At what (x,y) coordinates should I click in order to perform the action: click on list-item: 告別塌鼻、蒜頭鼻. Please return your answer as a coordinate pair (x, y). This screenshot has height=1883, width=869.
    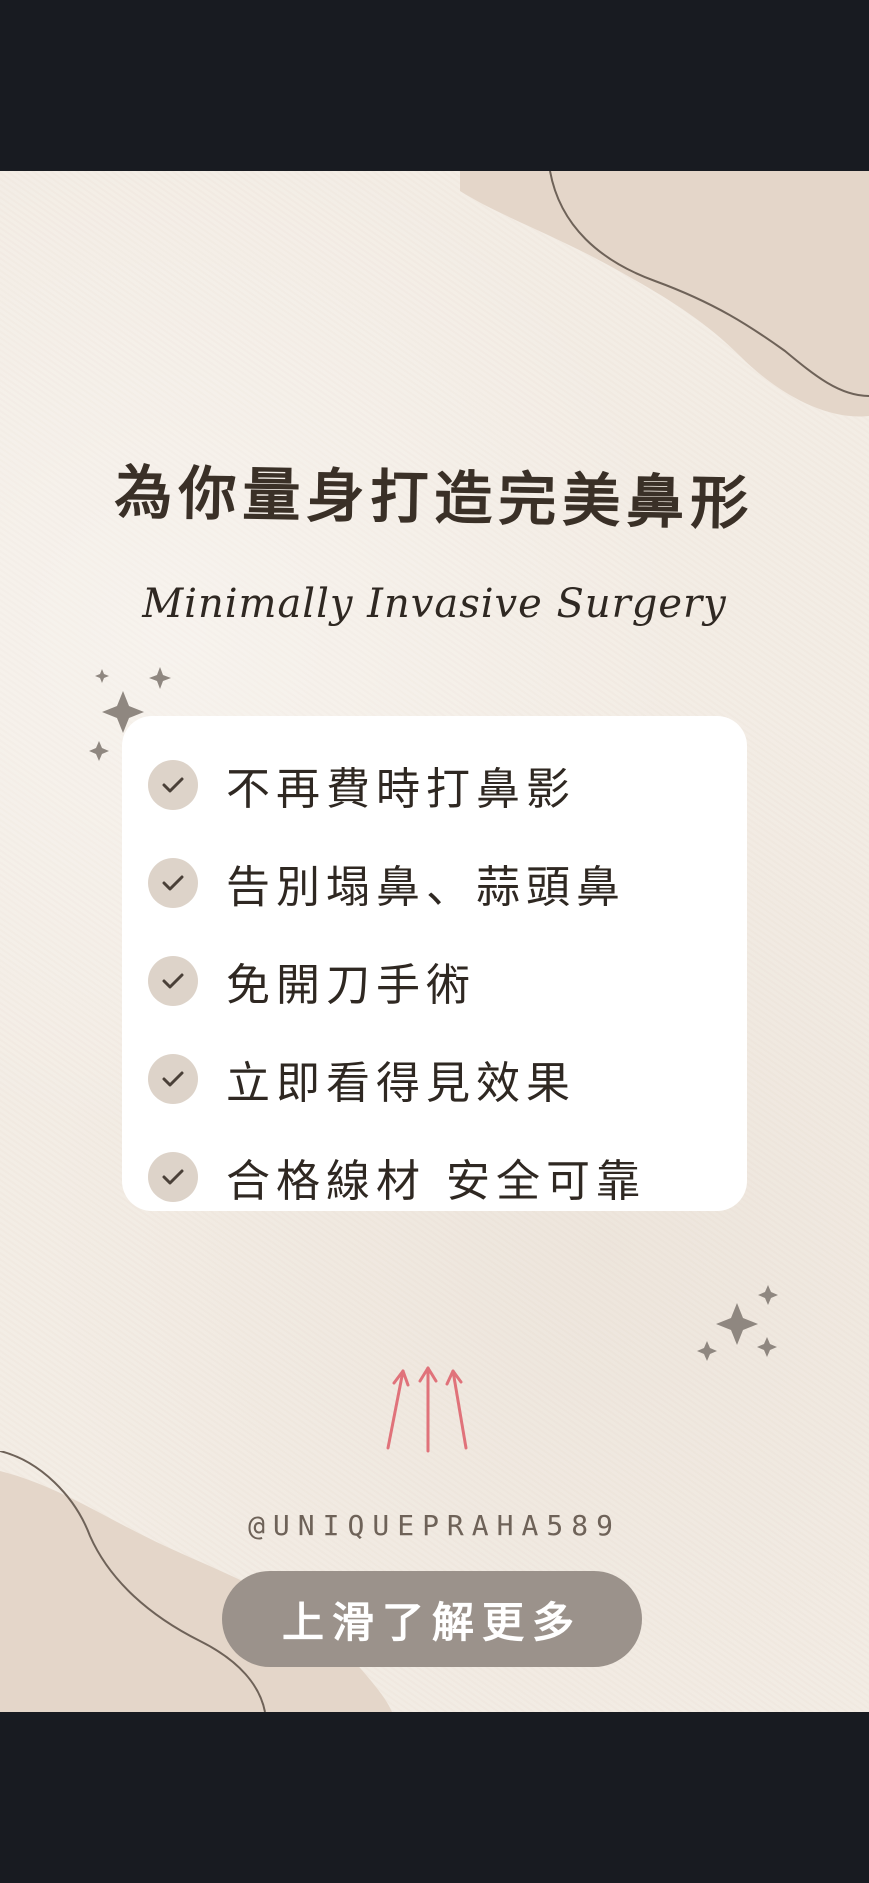
    Looking at the image, I should click on (397, 883).